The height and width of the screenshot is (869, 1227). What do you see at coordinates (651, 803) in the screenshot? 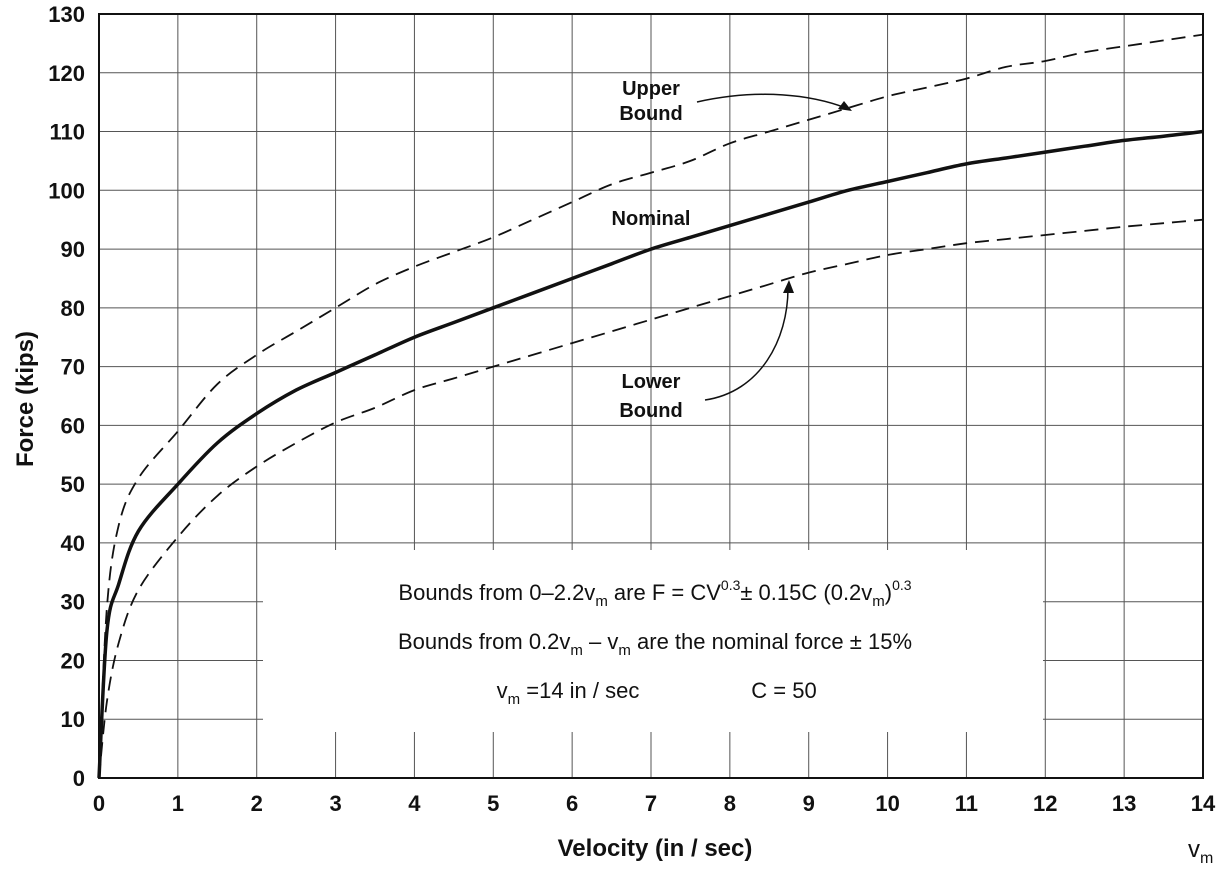
I see `x-tick-label: 7` at bounding box center [651, 803].